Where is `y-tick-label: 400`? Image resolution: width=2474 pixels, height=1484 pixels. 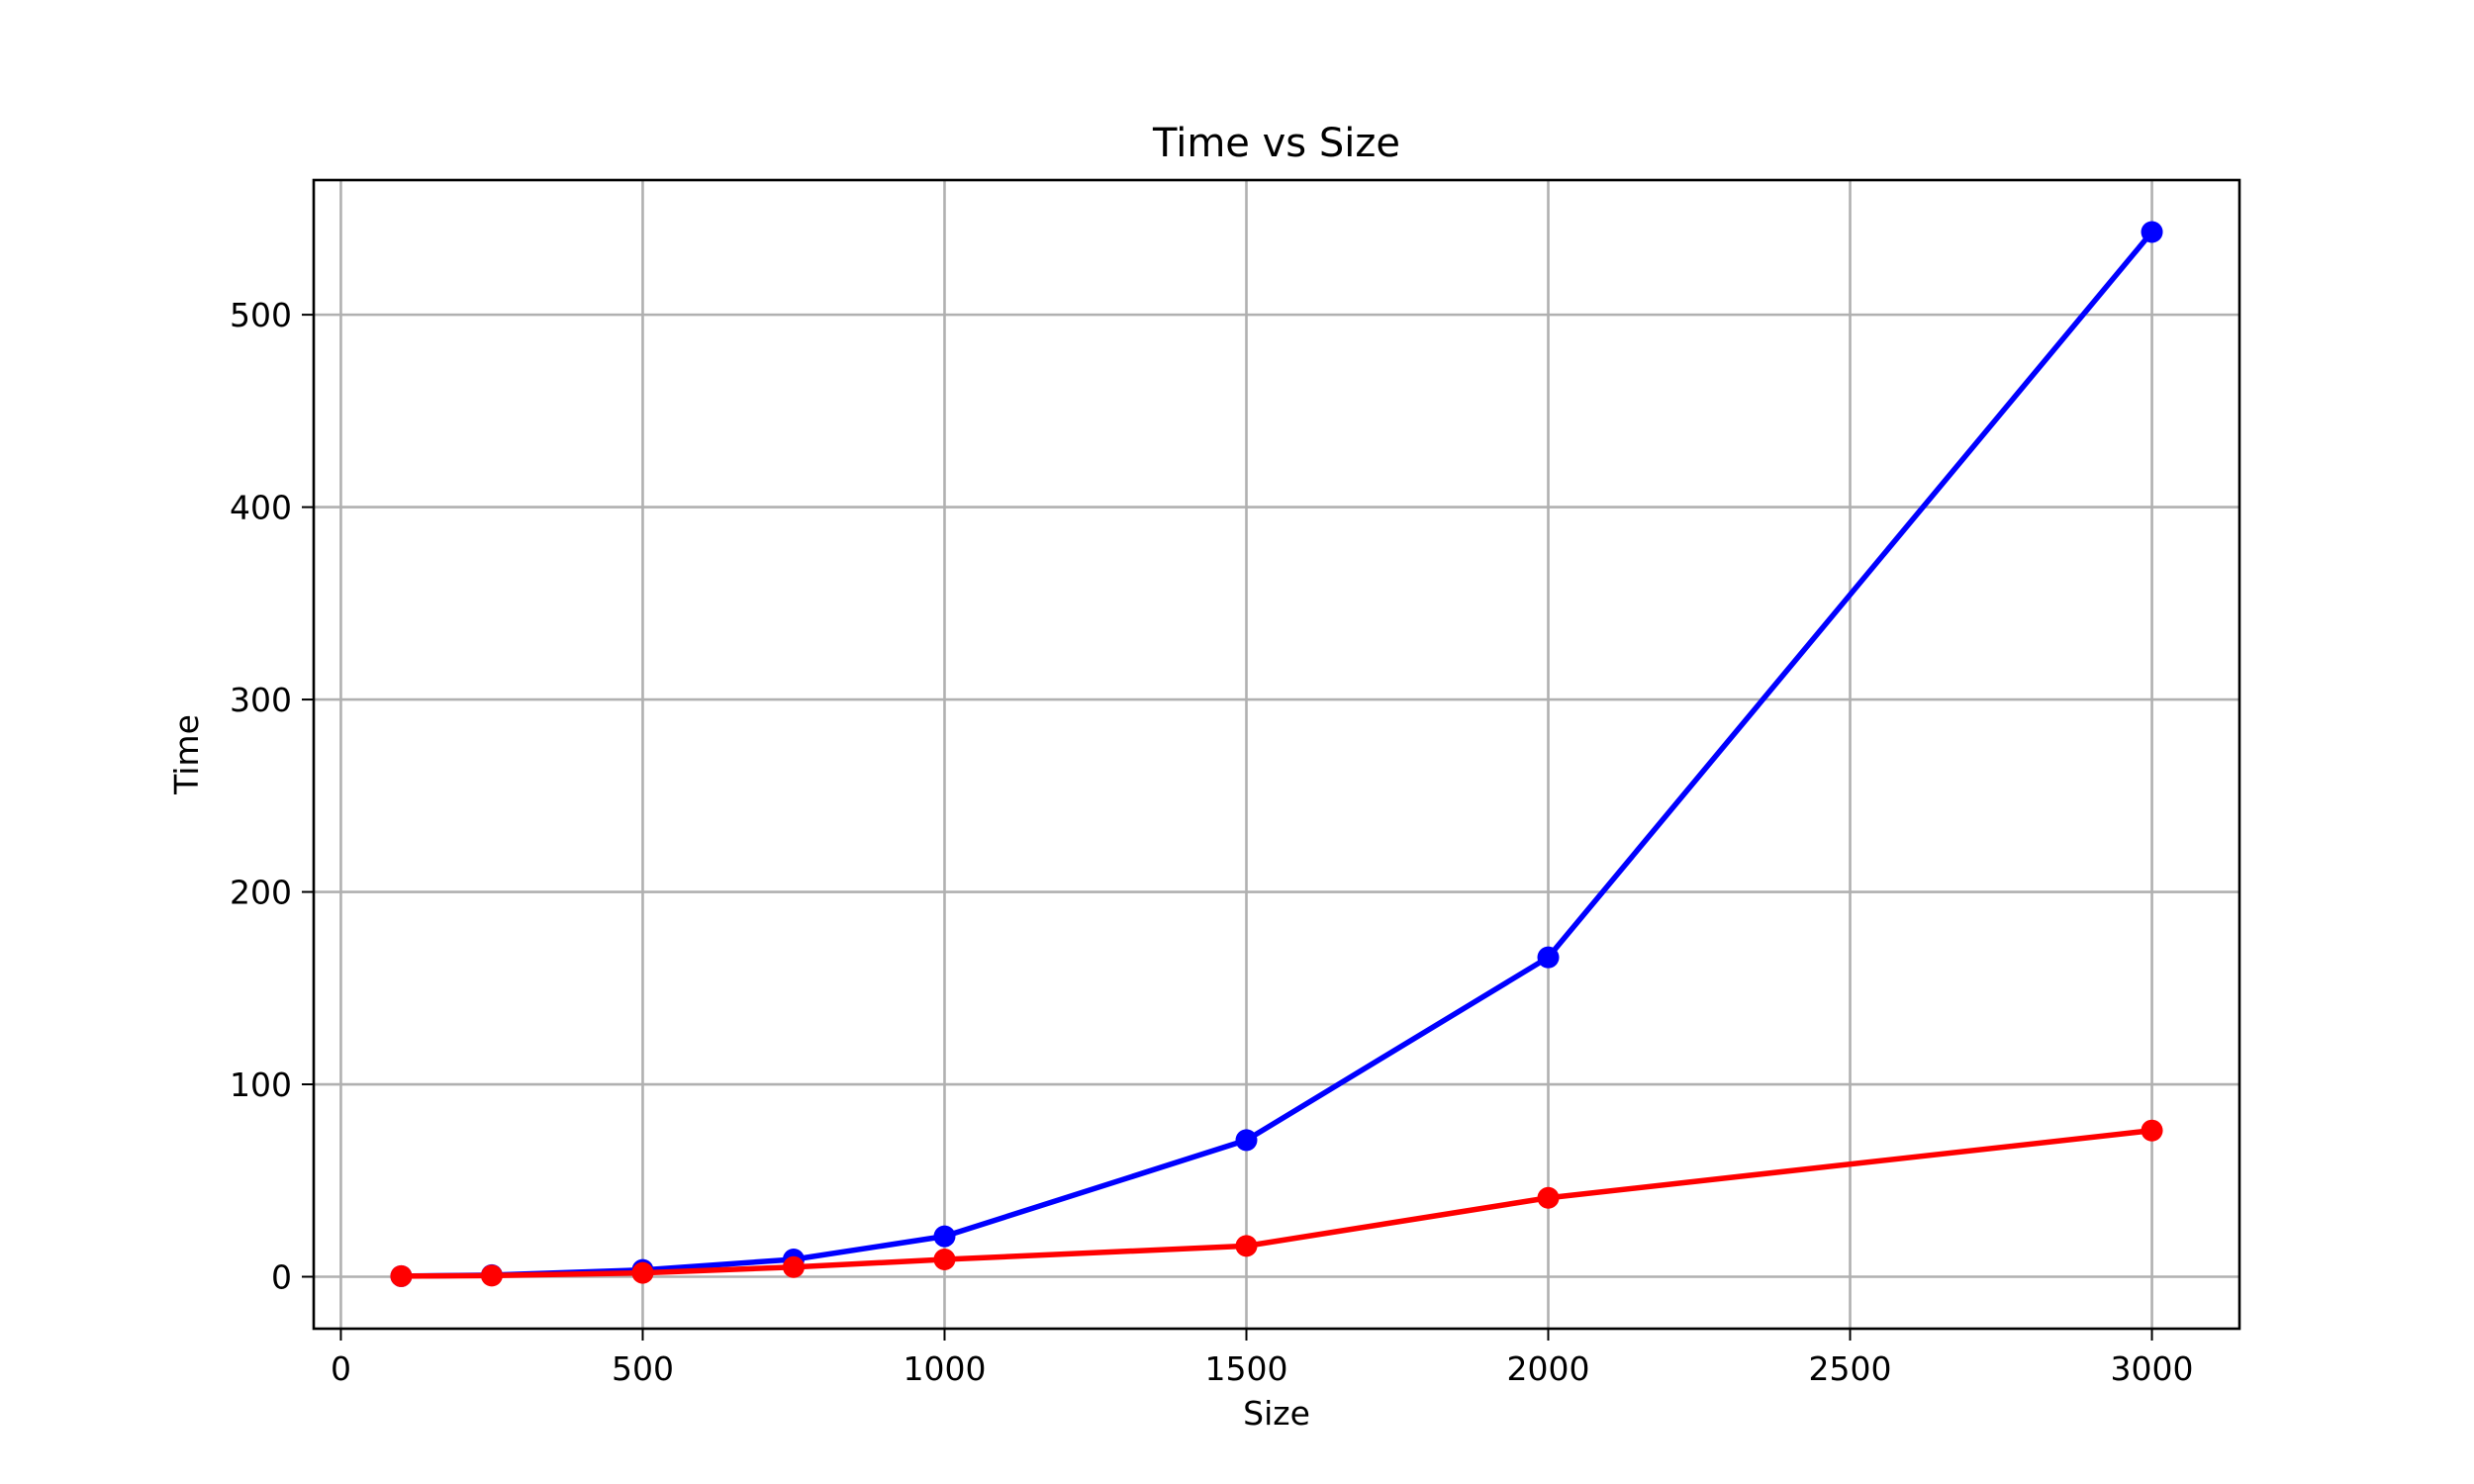
y-tick-label: 400 is located at coordinates (261, 508).